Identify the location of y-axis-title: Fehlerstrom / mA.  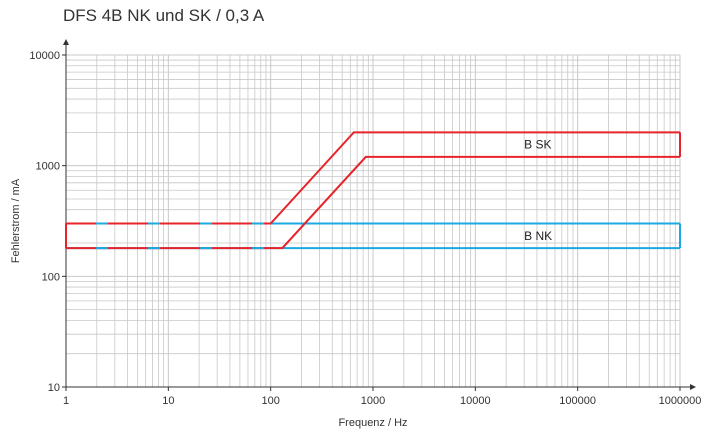
(16, 220).